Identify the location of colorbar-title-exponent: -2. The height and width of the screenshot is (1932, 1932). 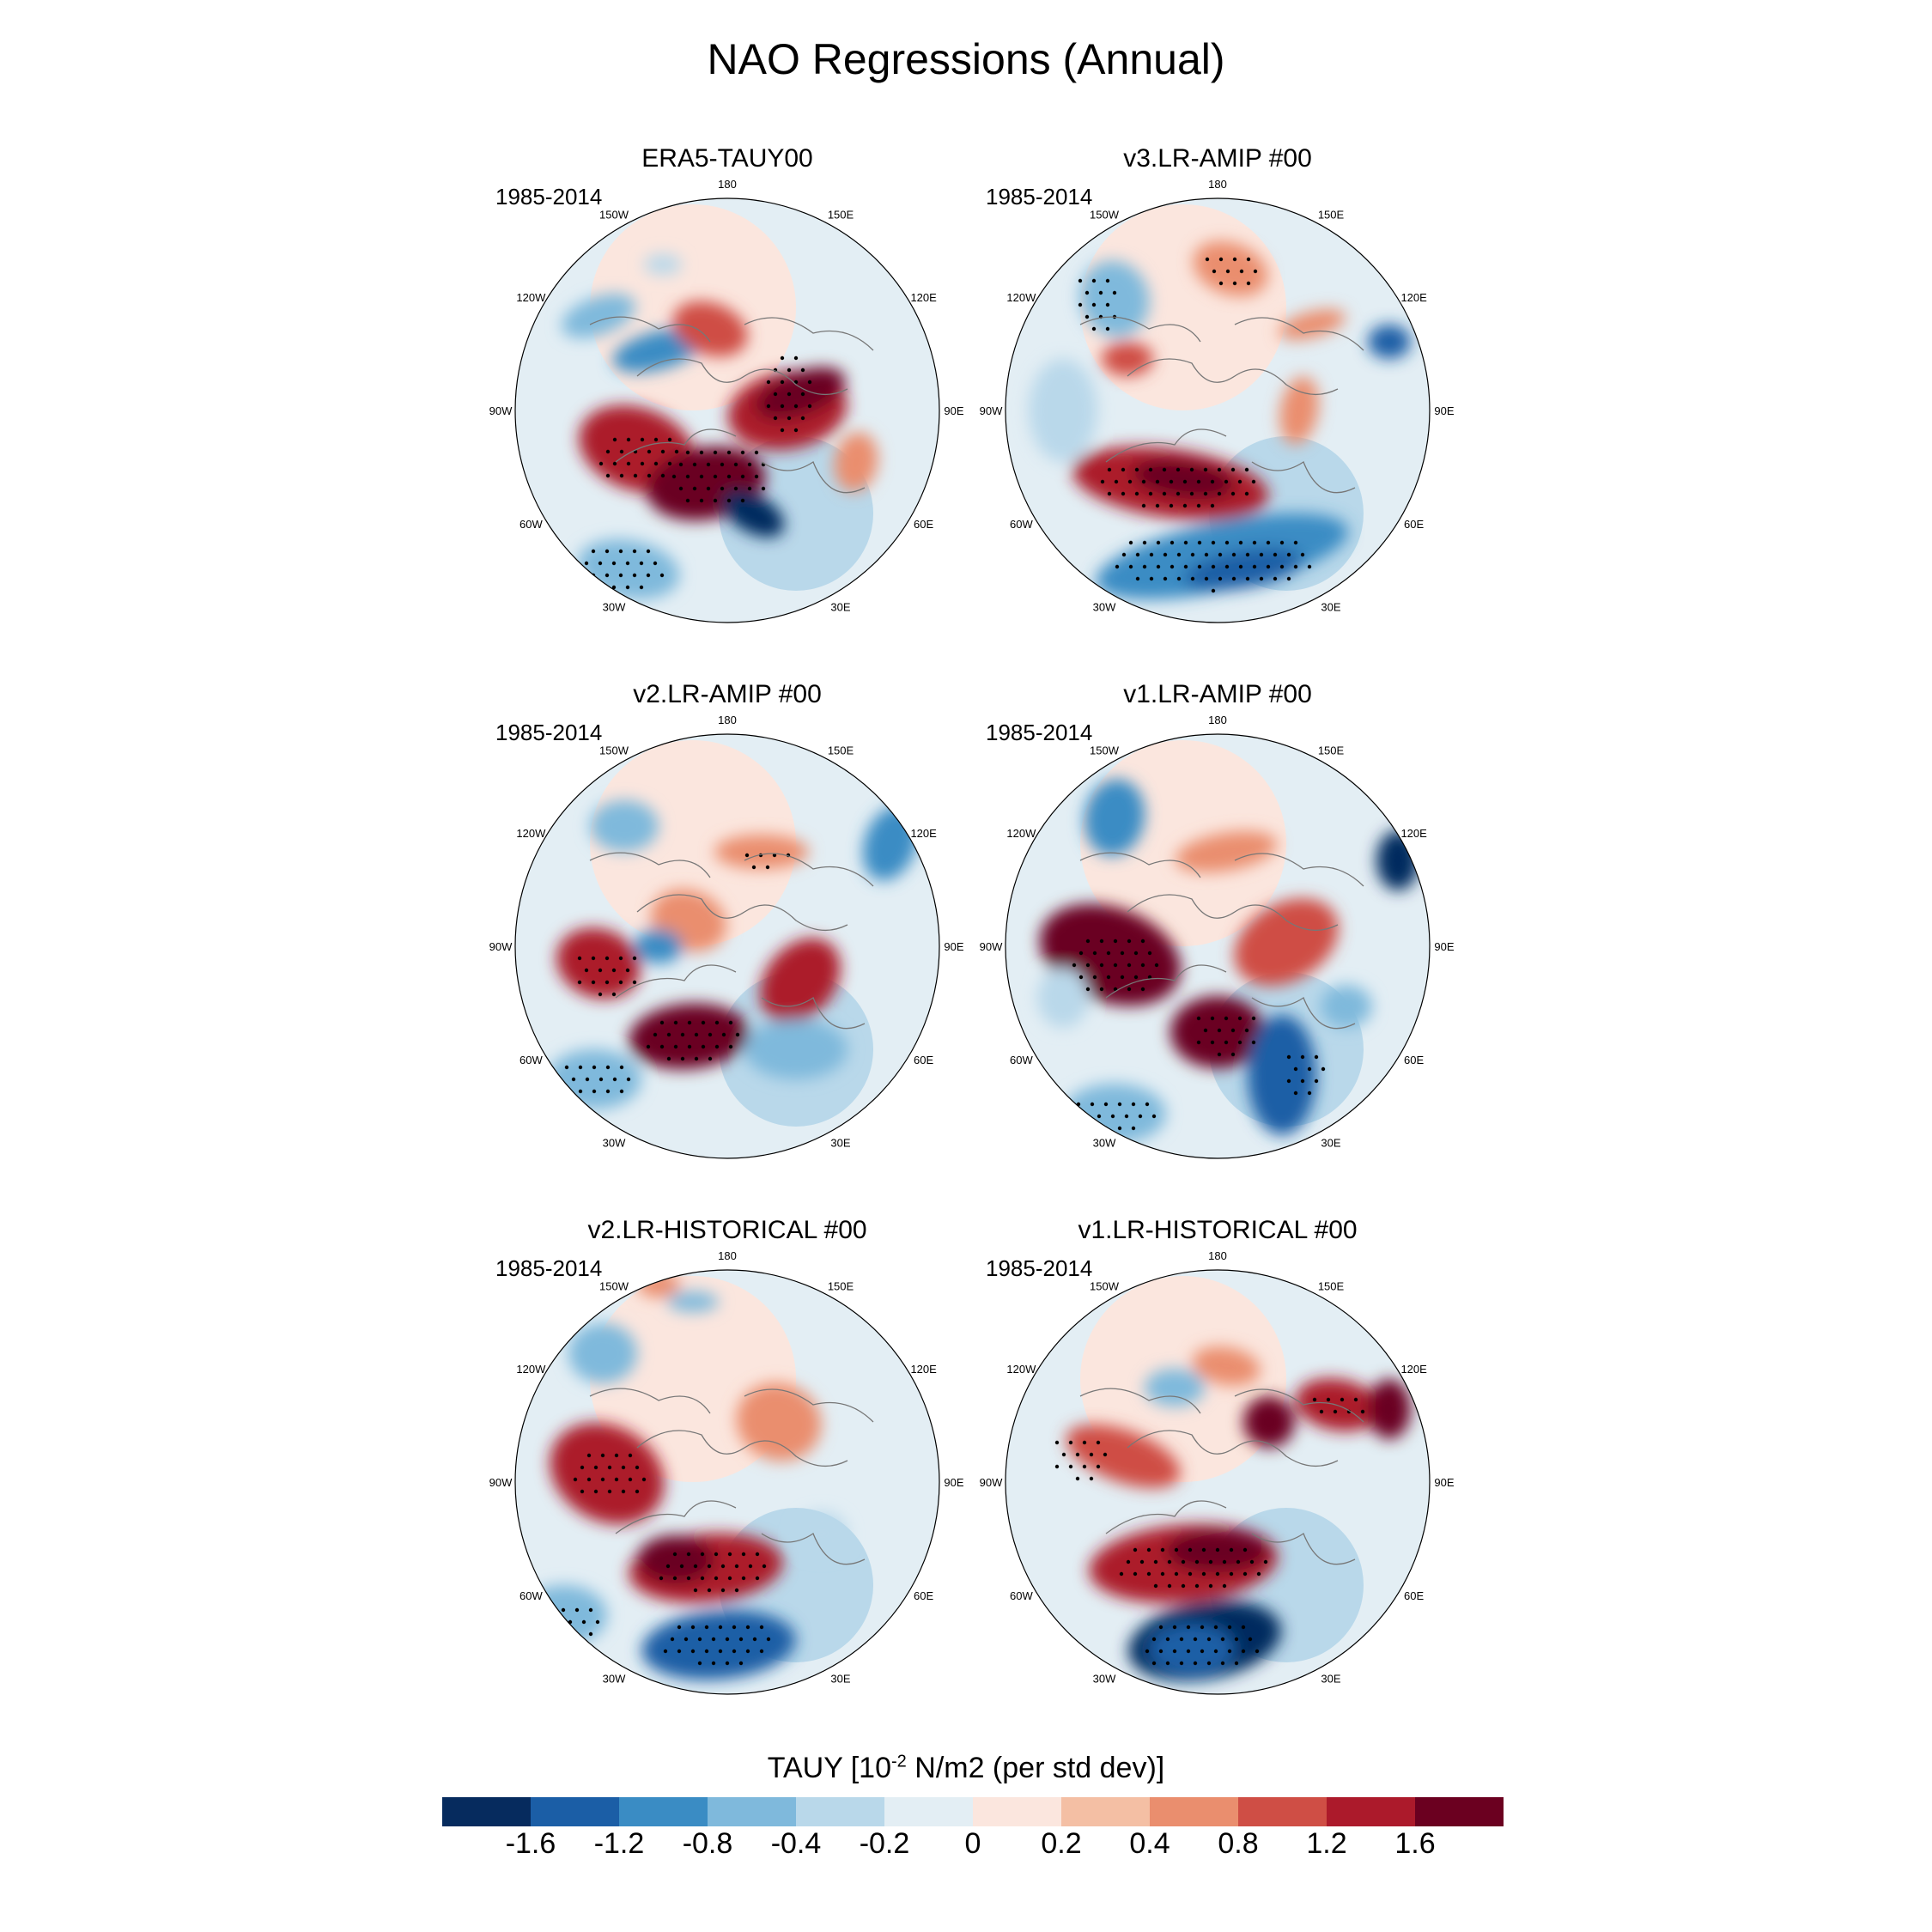
(899, 1762).